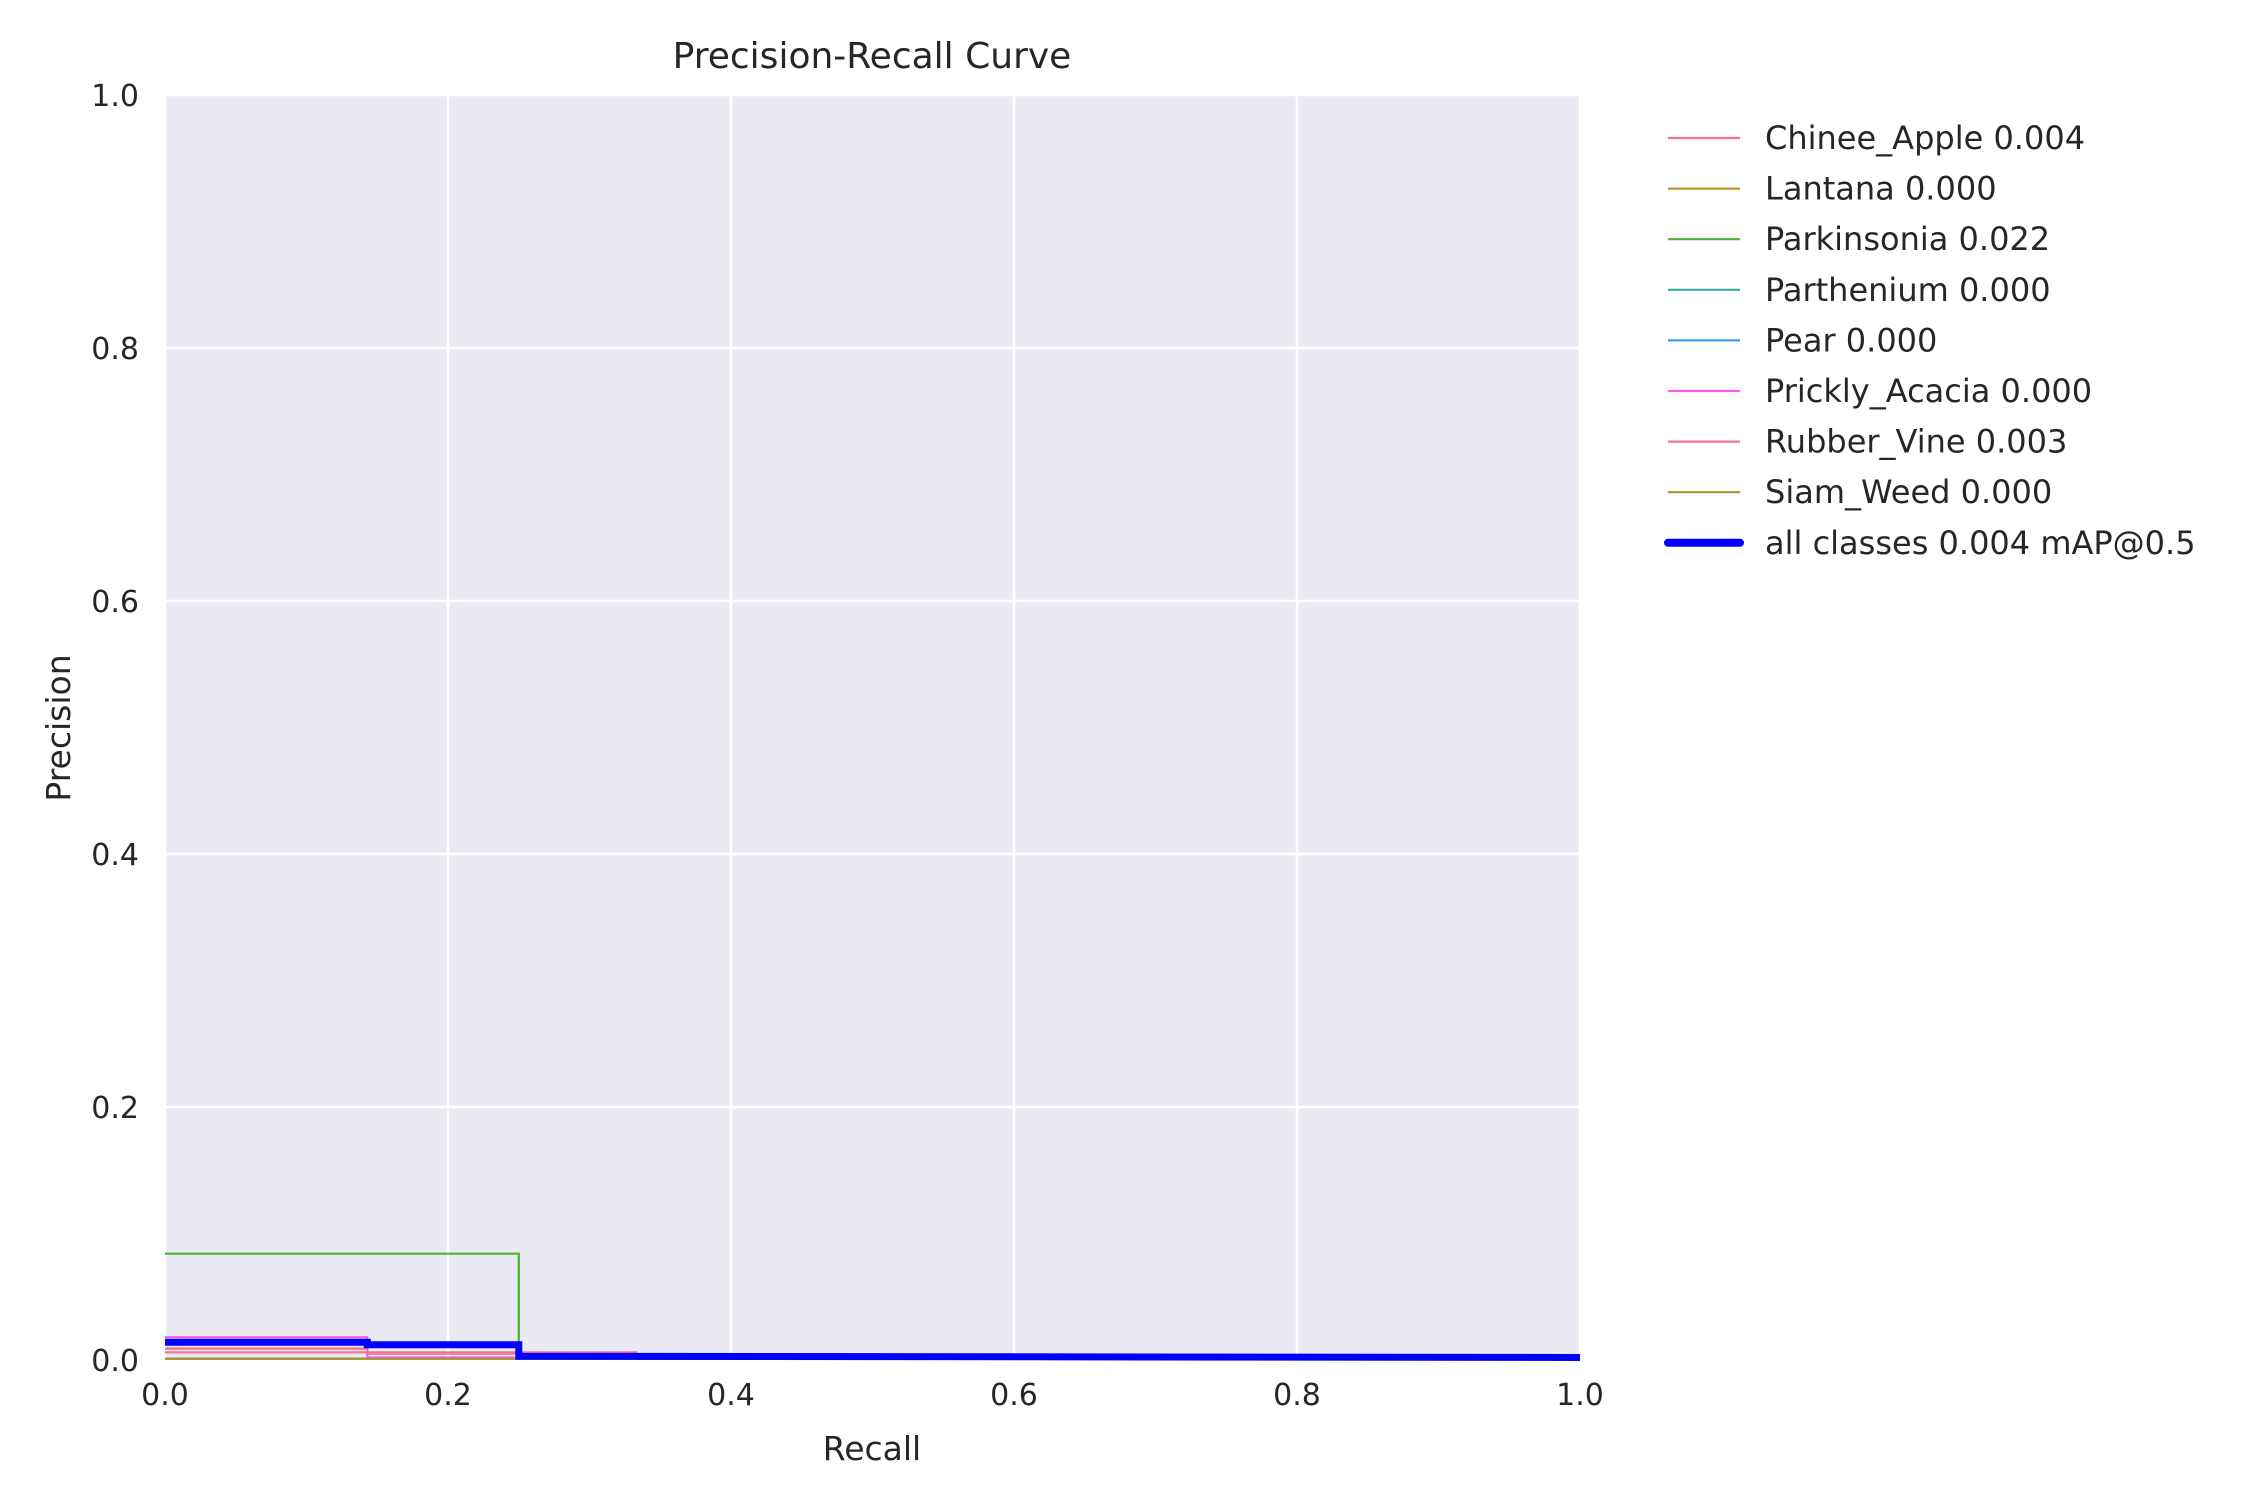 The width and height of the screenshot is (2250, 1500). Describe the element at coordinates (58, 727) in the screenshot. I see `y-axis-title: Precision` at that location.